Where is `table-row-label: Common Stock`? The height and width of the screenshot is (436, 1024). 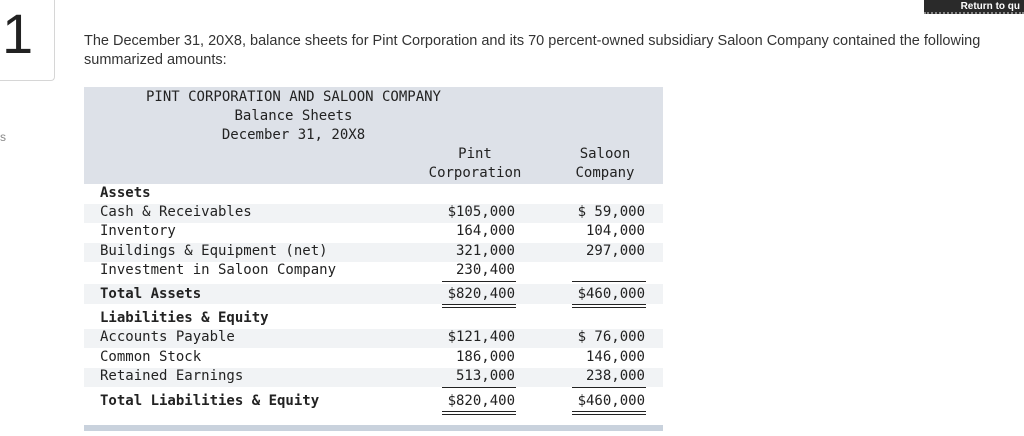 table-row-label: Common Stock is located at coordinates (151, 357).